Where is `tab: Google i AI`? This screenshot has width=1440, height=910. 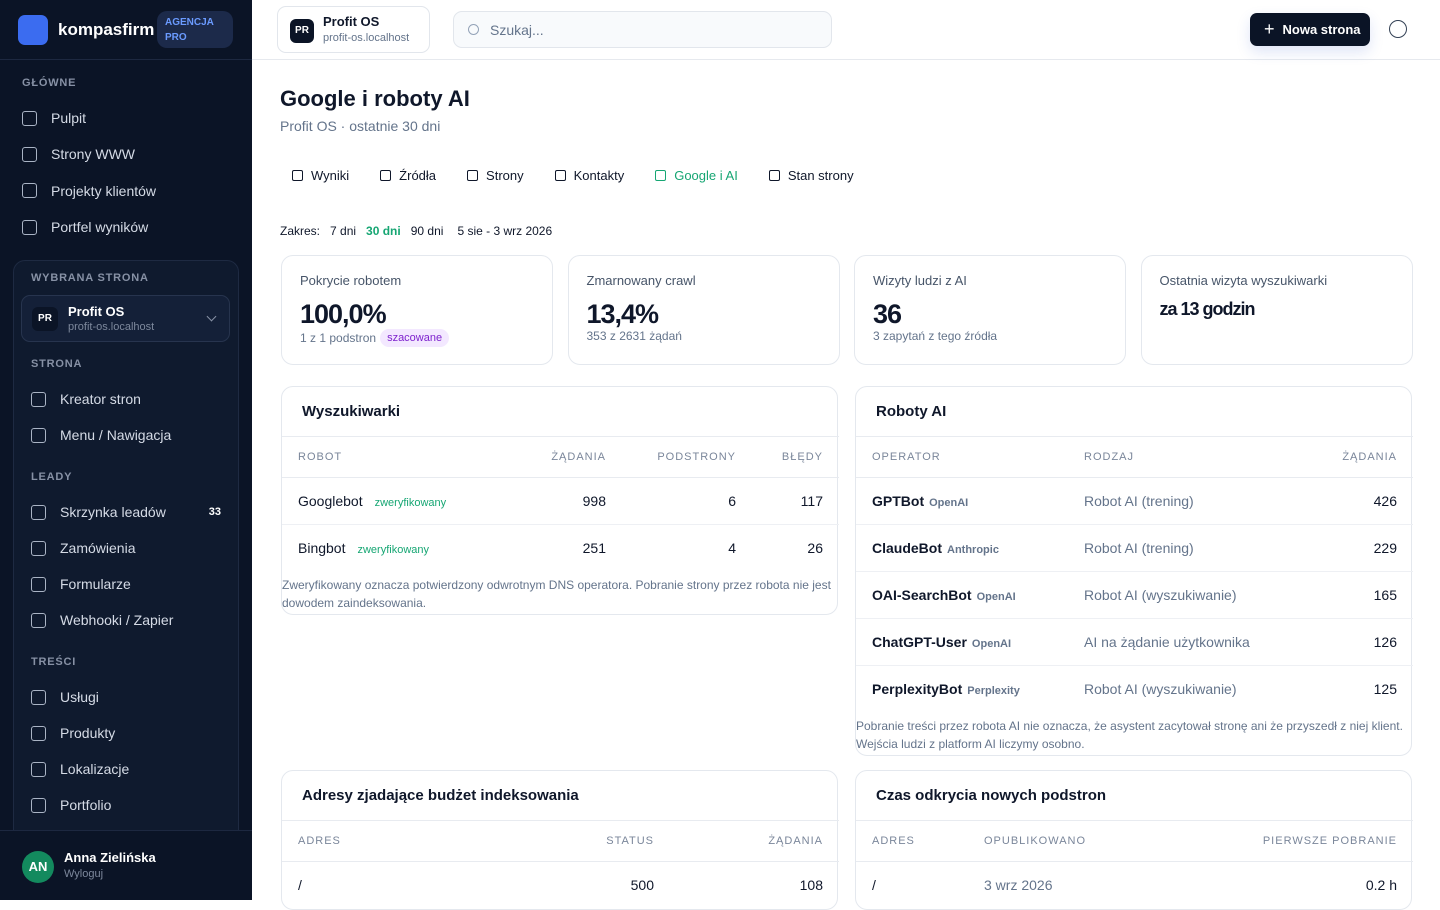
tab: Google i AI is located at coordinates (696, 175).